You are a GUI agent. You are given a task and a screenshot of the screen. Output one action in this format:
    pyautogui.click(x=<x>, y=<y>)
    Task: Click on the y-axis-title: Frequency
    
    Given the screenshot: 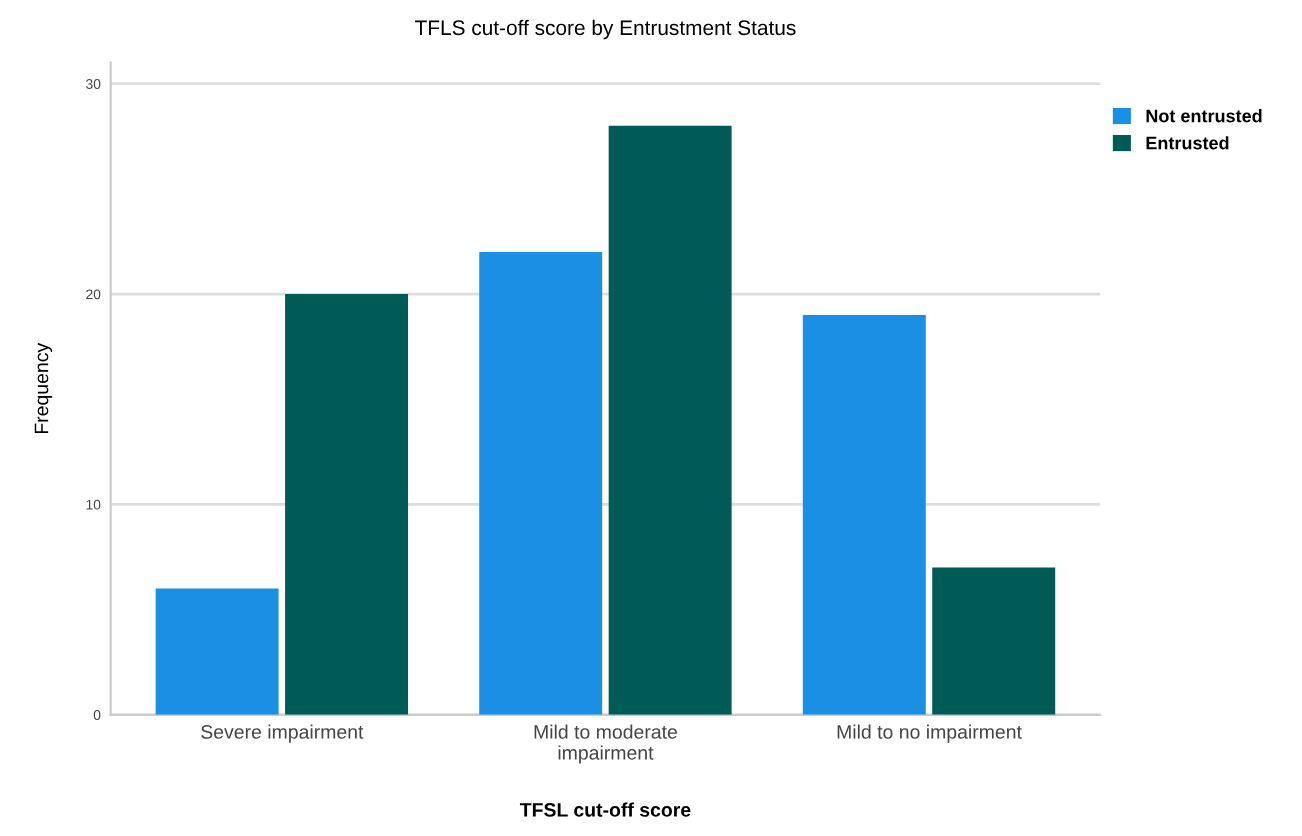 What is the action you would take?
    pyautogui.click(x=43, y=388)
    